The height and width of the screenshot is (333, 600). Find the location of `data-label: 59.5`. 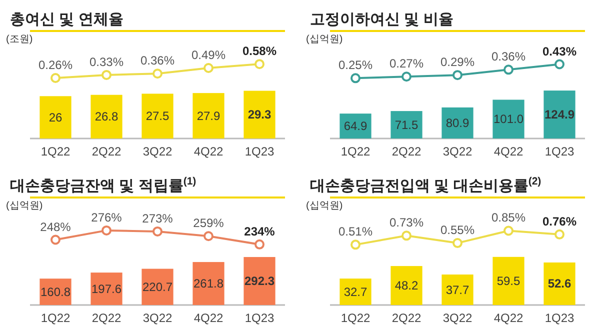

data-label: 59.5 is located at coordinates (508, 281).